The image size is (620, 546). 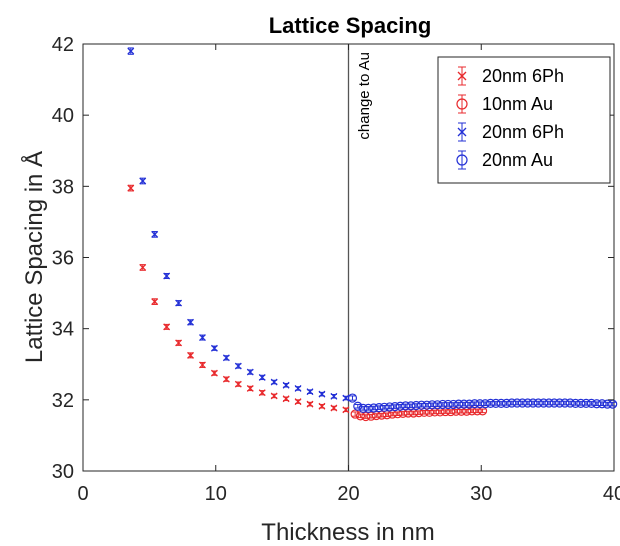 I want to click on y-tick-label: 42, so click(x=63, y=45).